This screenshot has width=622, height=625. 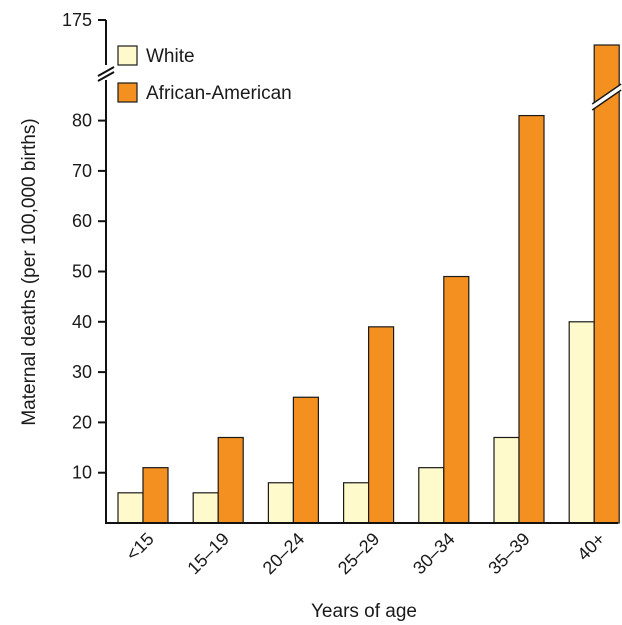 What do you see at coordinates (82, 322) in the screenshot?
I see `y-tick-label: 40` at bounding box center [82, 322].